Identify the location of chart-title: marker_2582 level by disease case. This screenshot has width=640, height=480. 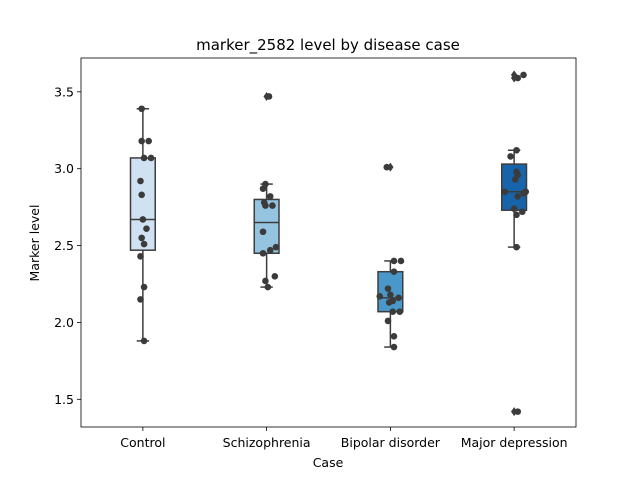
(328, 45).